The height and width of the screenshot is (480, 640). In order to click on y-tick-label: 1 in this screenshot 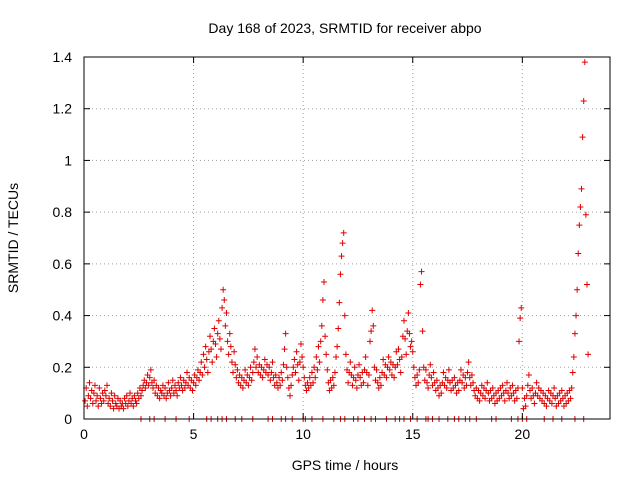, I will do `click(68, 160)`.